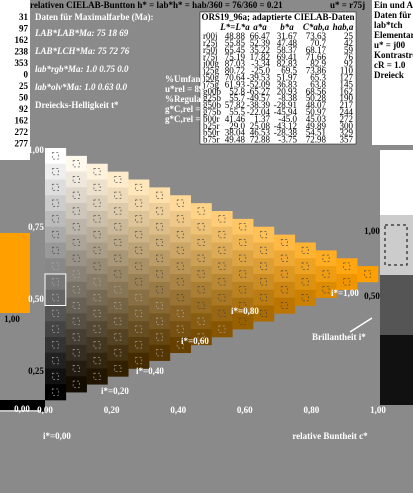  Describe the element at coordinates (22, 52) in the screenshot. I see `left-value: 238` at that location.